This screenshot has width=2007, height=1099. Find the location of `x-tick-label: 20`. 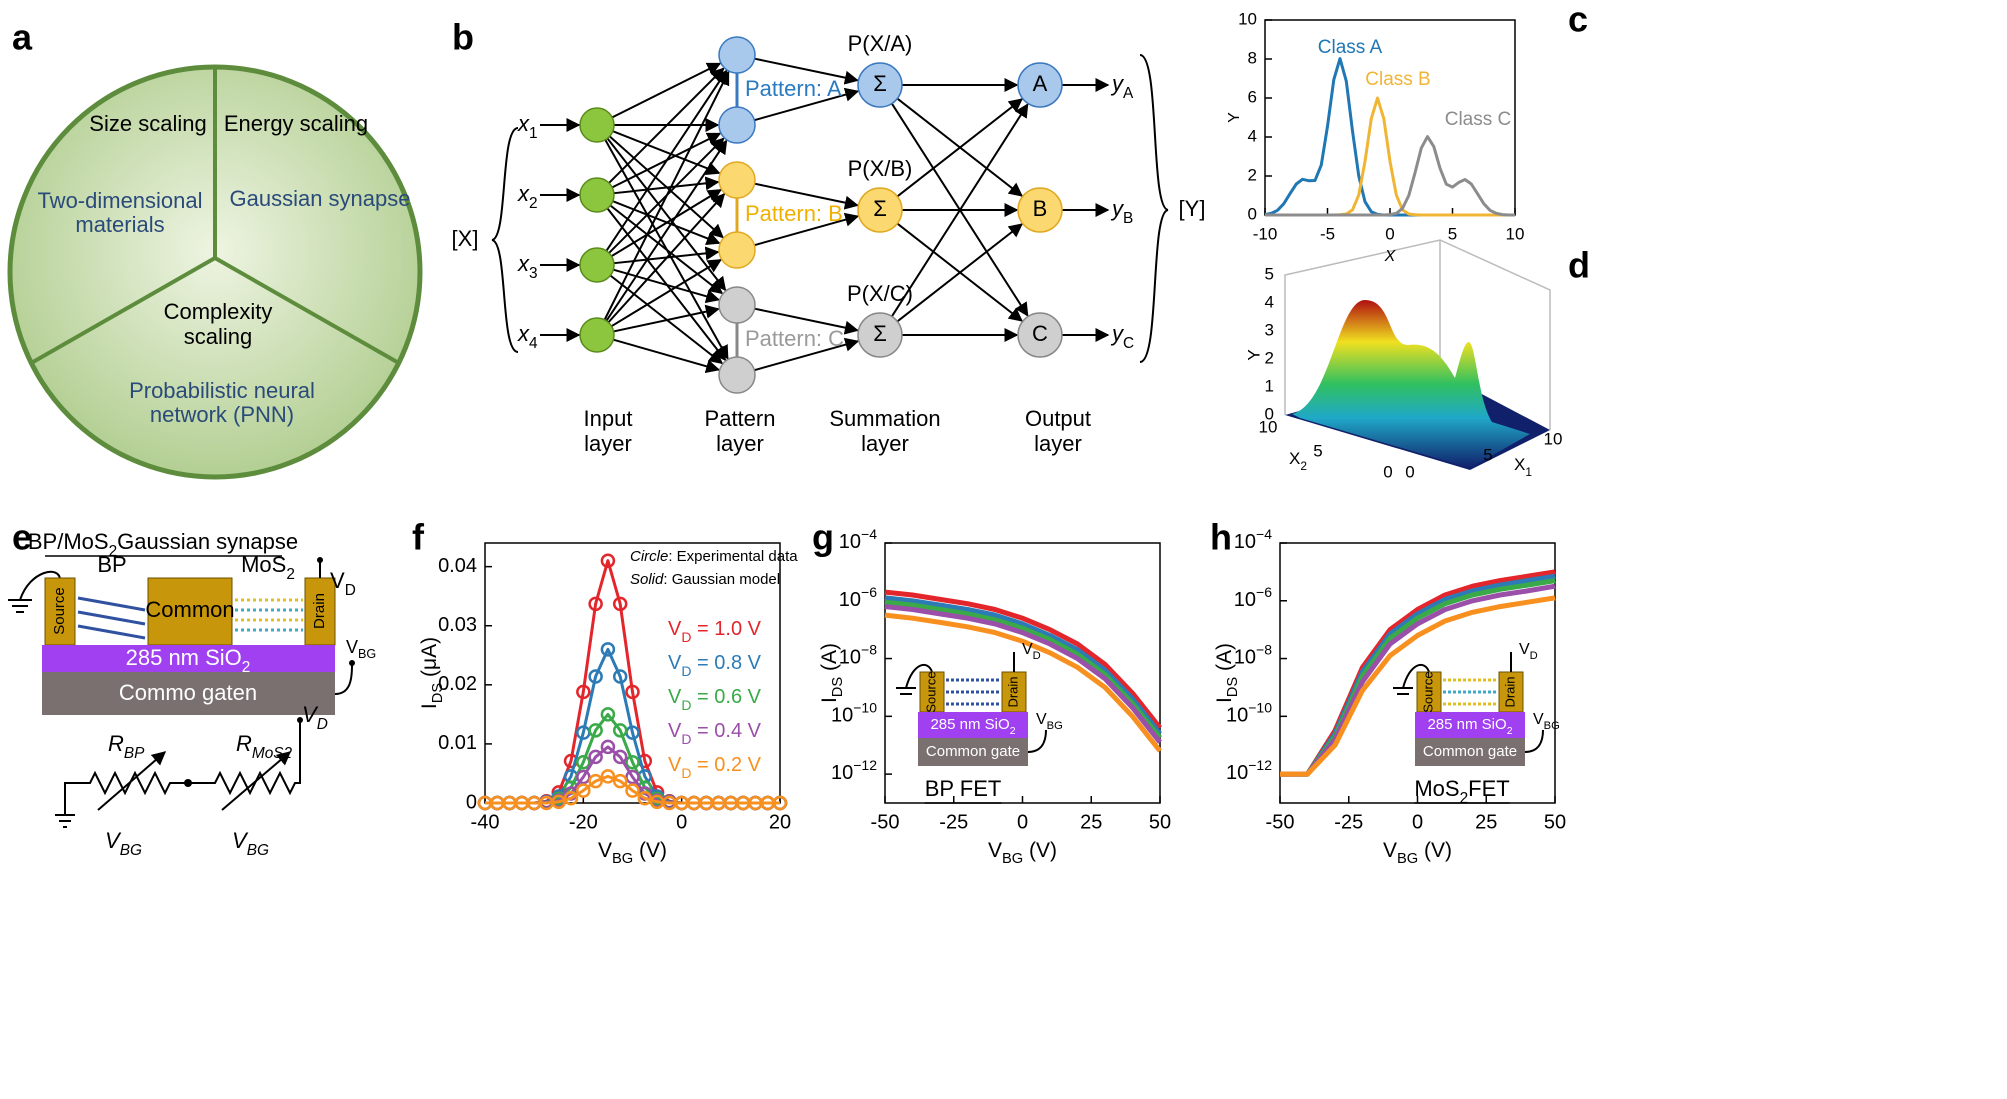

x-tick-label: 20 is located at coordinates (780, 822).